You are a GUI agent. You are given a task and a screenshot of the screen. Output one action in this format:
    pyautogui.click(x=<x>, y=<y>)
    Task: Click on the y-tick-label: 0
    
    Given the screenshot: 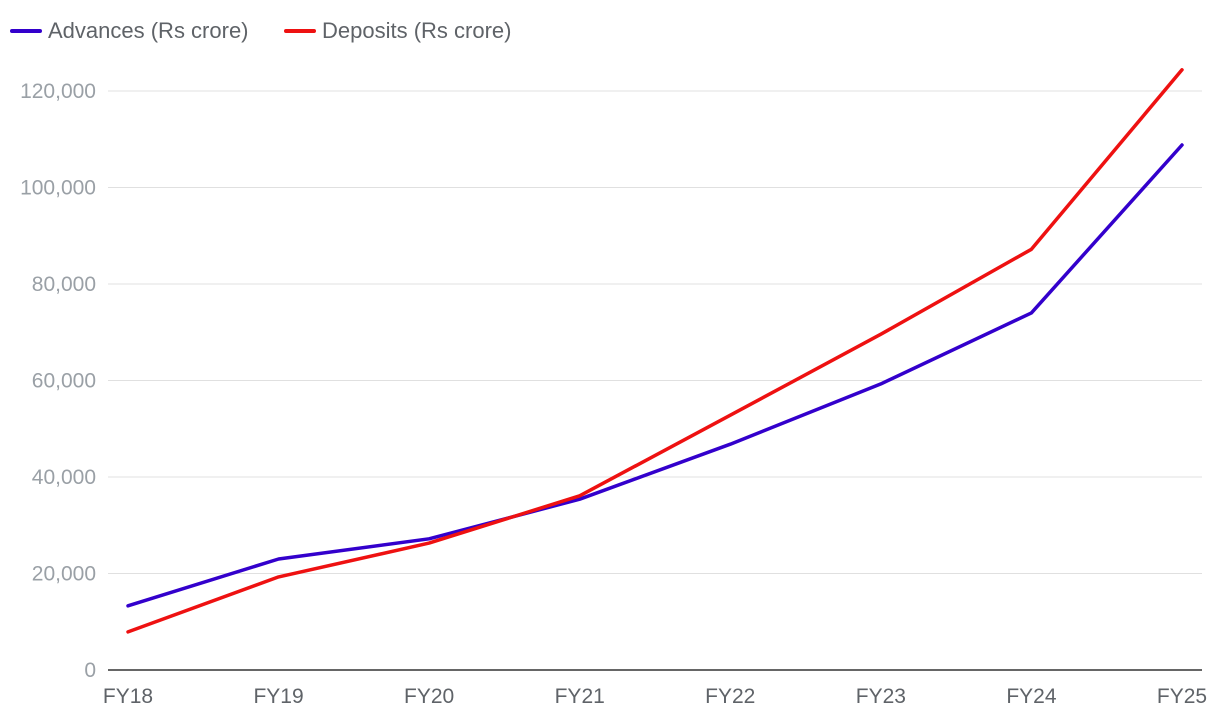 What is the action you would take?
    pyautogui.click(x=90, y=670)
    